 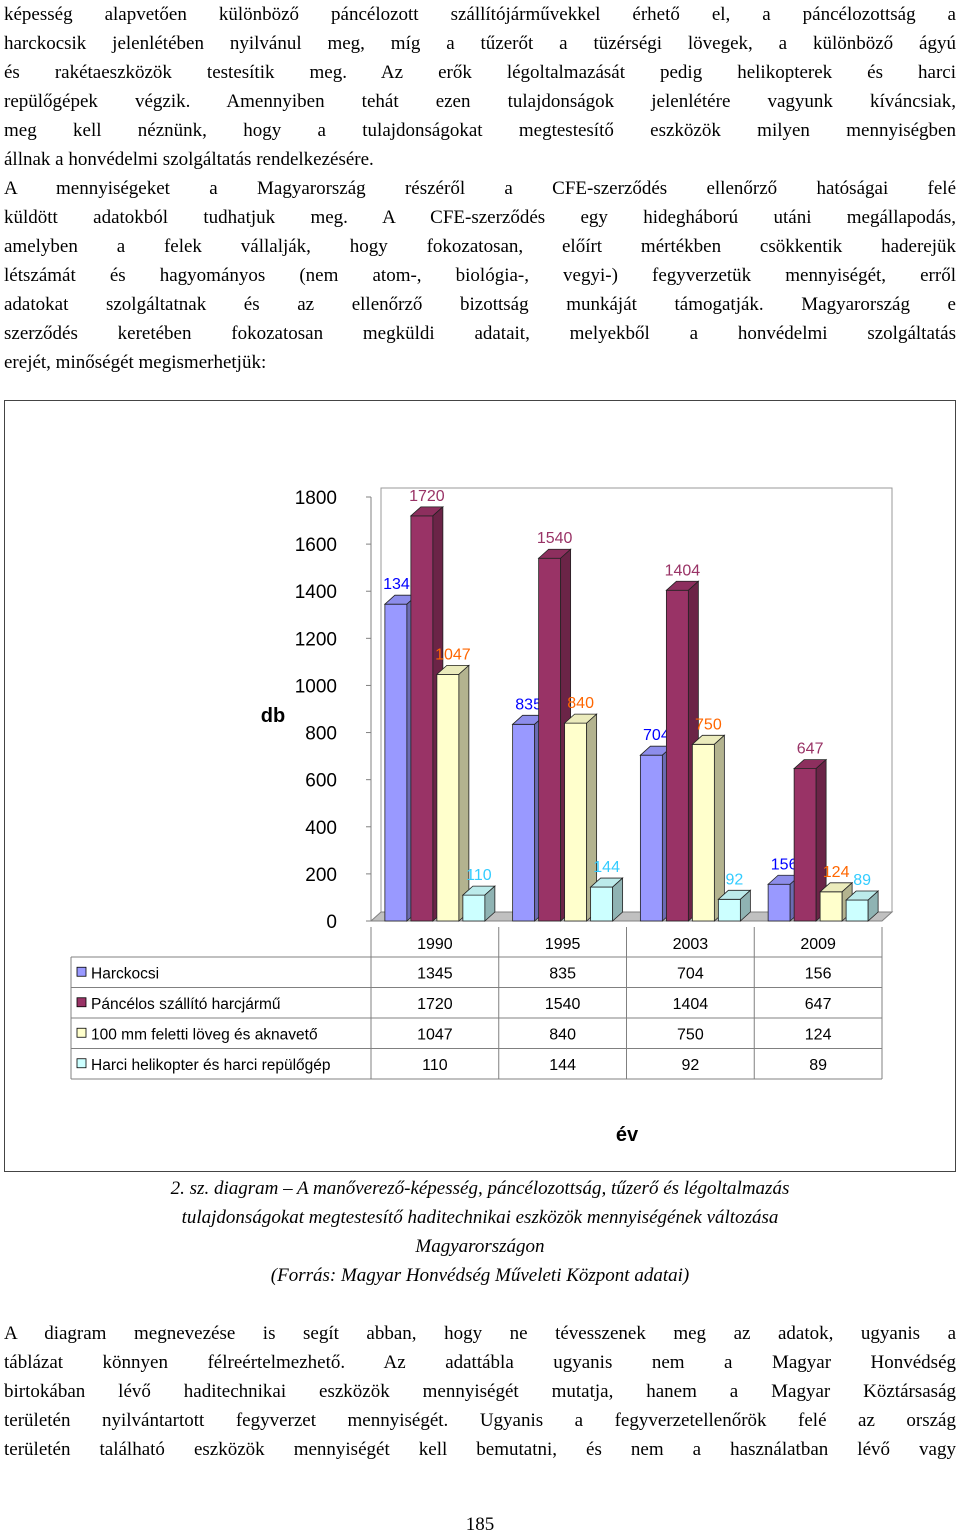 What do you see at coordinates (683, 570) in the screenshot?
I see `data-label: 1404` at bounding box center [683, 570].